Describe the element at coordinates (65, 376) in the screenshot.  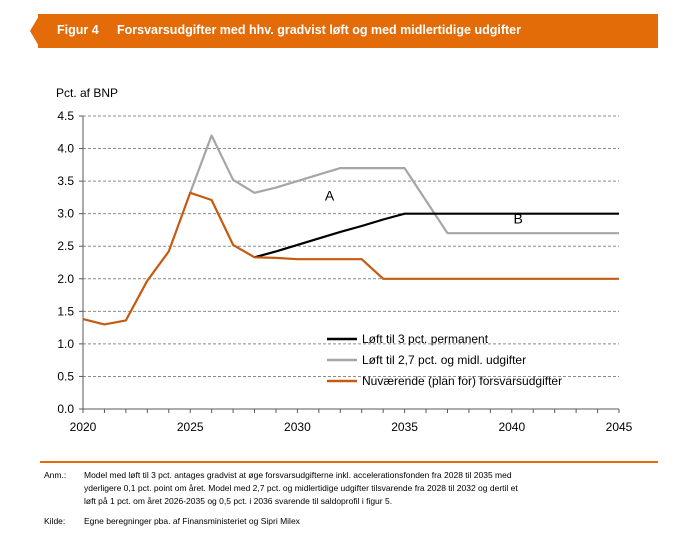
I see `y-tick-label: 0.5` at that location.